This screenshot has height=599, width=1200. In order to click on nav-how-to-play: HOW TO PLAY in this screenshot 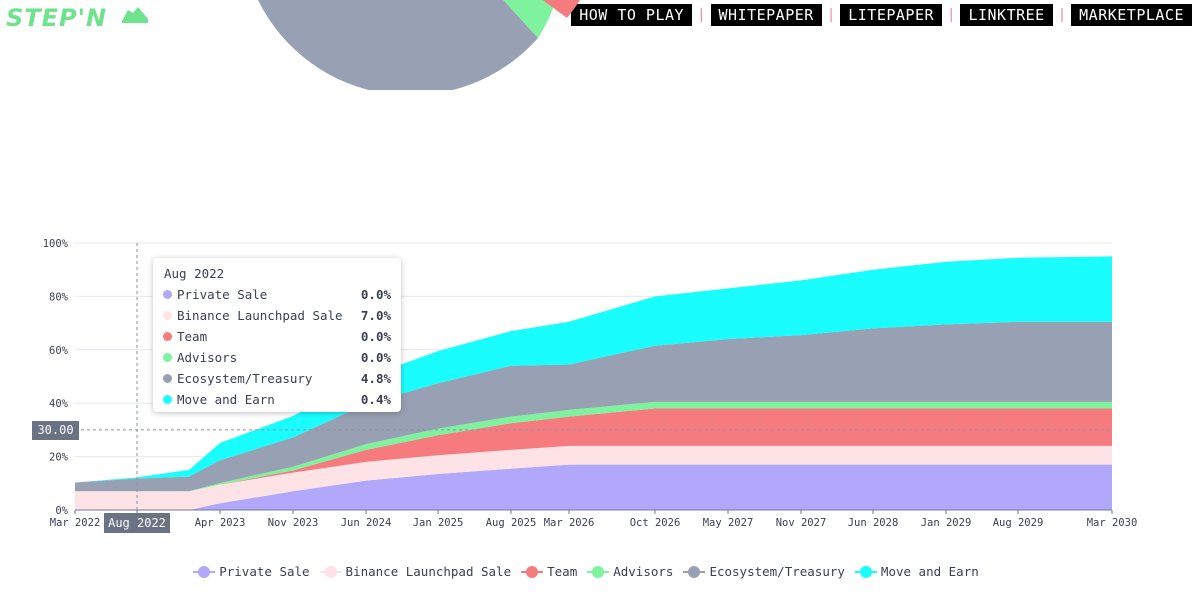, I will do `click(632, 15)`.